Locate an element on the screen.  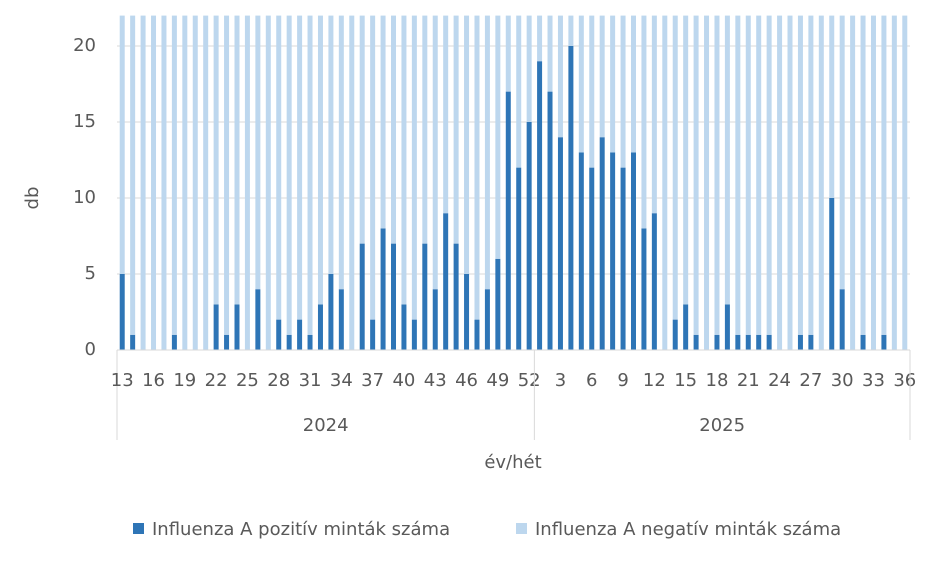
x-tick-label: 30 is located at coordinates (842, 380).